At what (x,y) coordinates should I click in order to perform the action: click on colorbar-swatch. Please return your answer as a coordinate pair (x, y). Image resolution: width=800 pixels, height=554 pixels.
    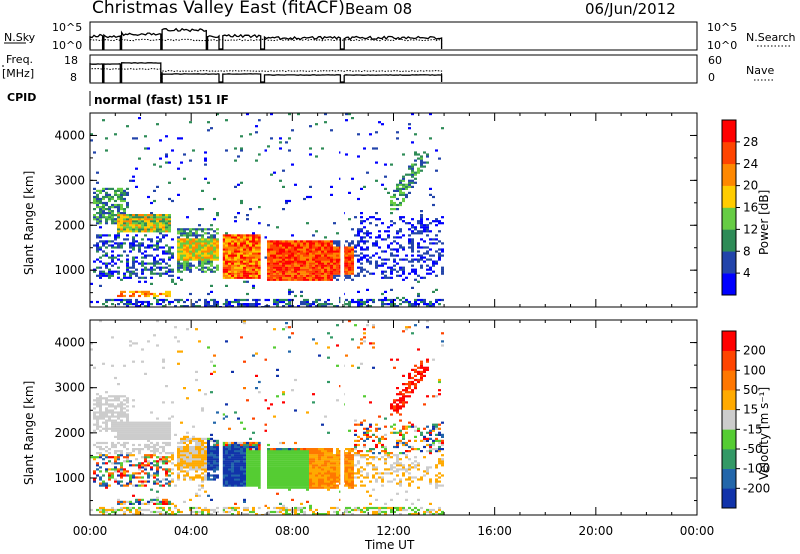
    Looking at the image, I should click on (729, 196).